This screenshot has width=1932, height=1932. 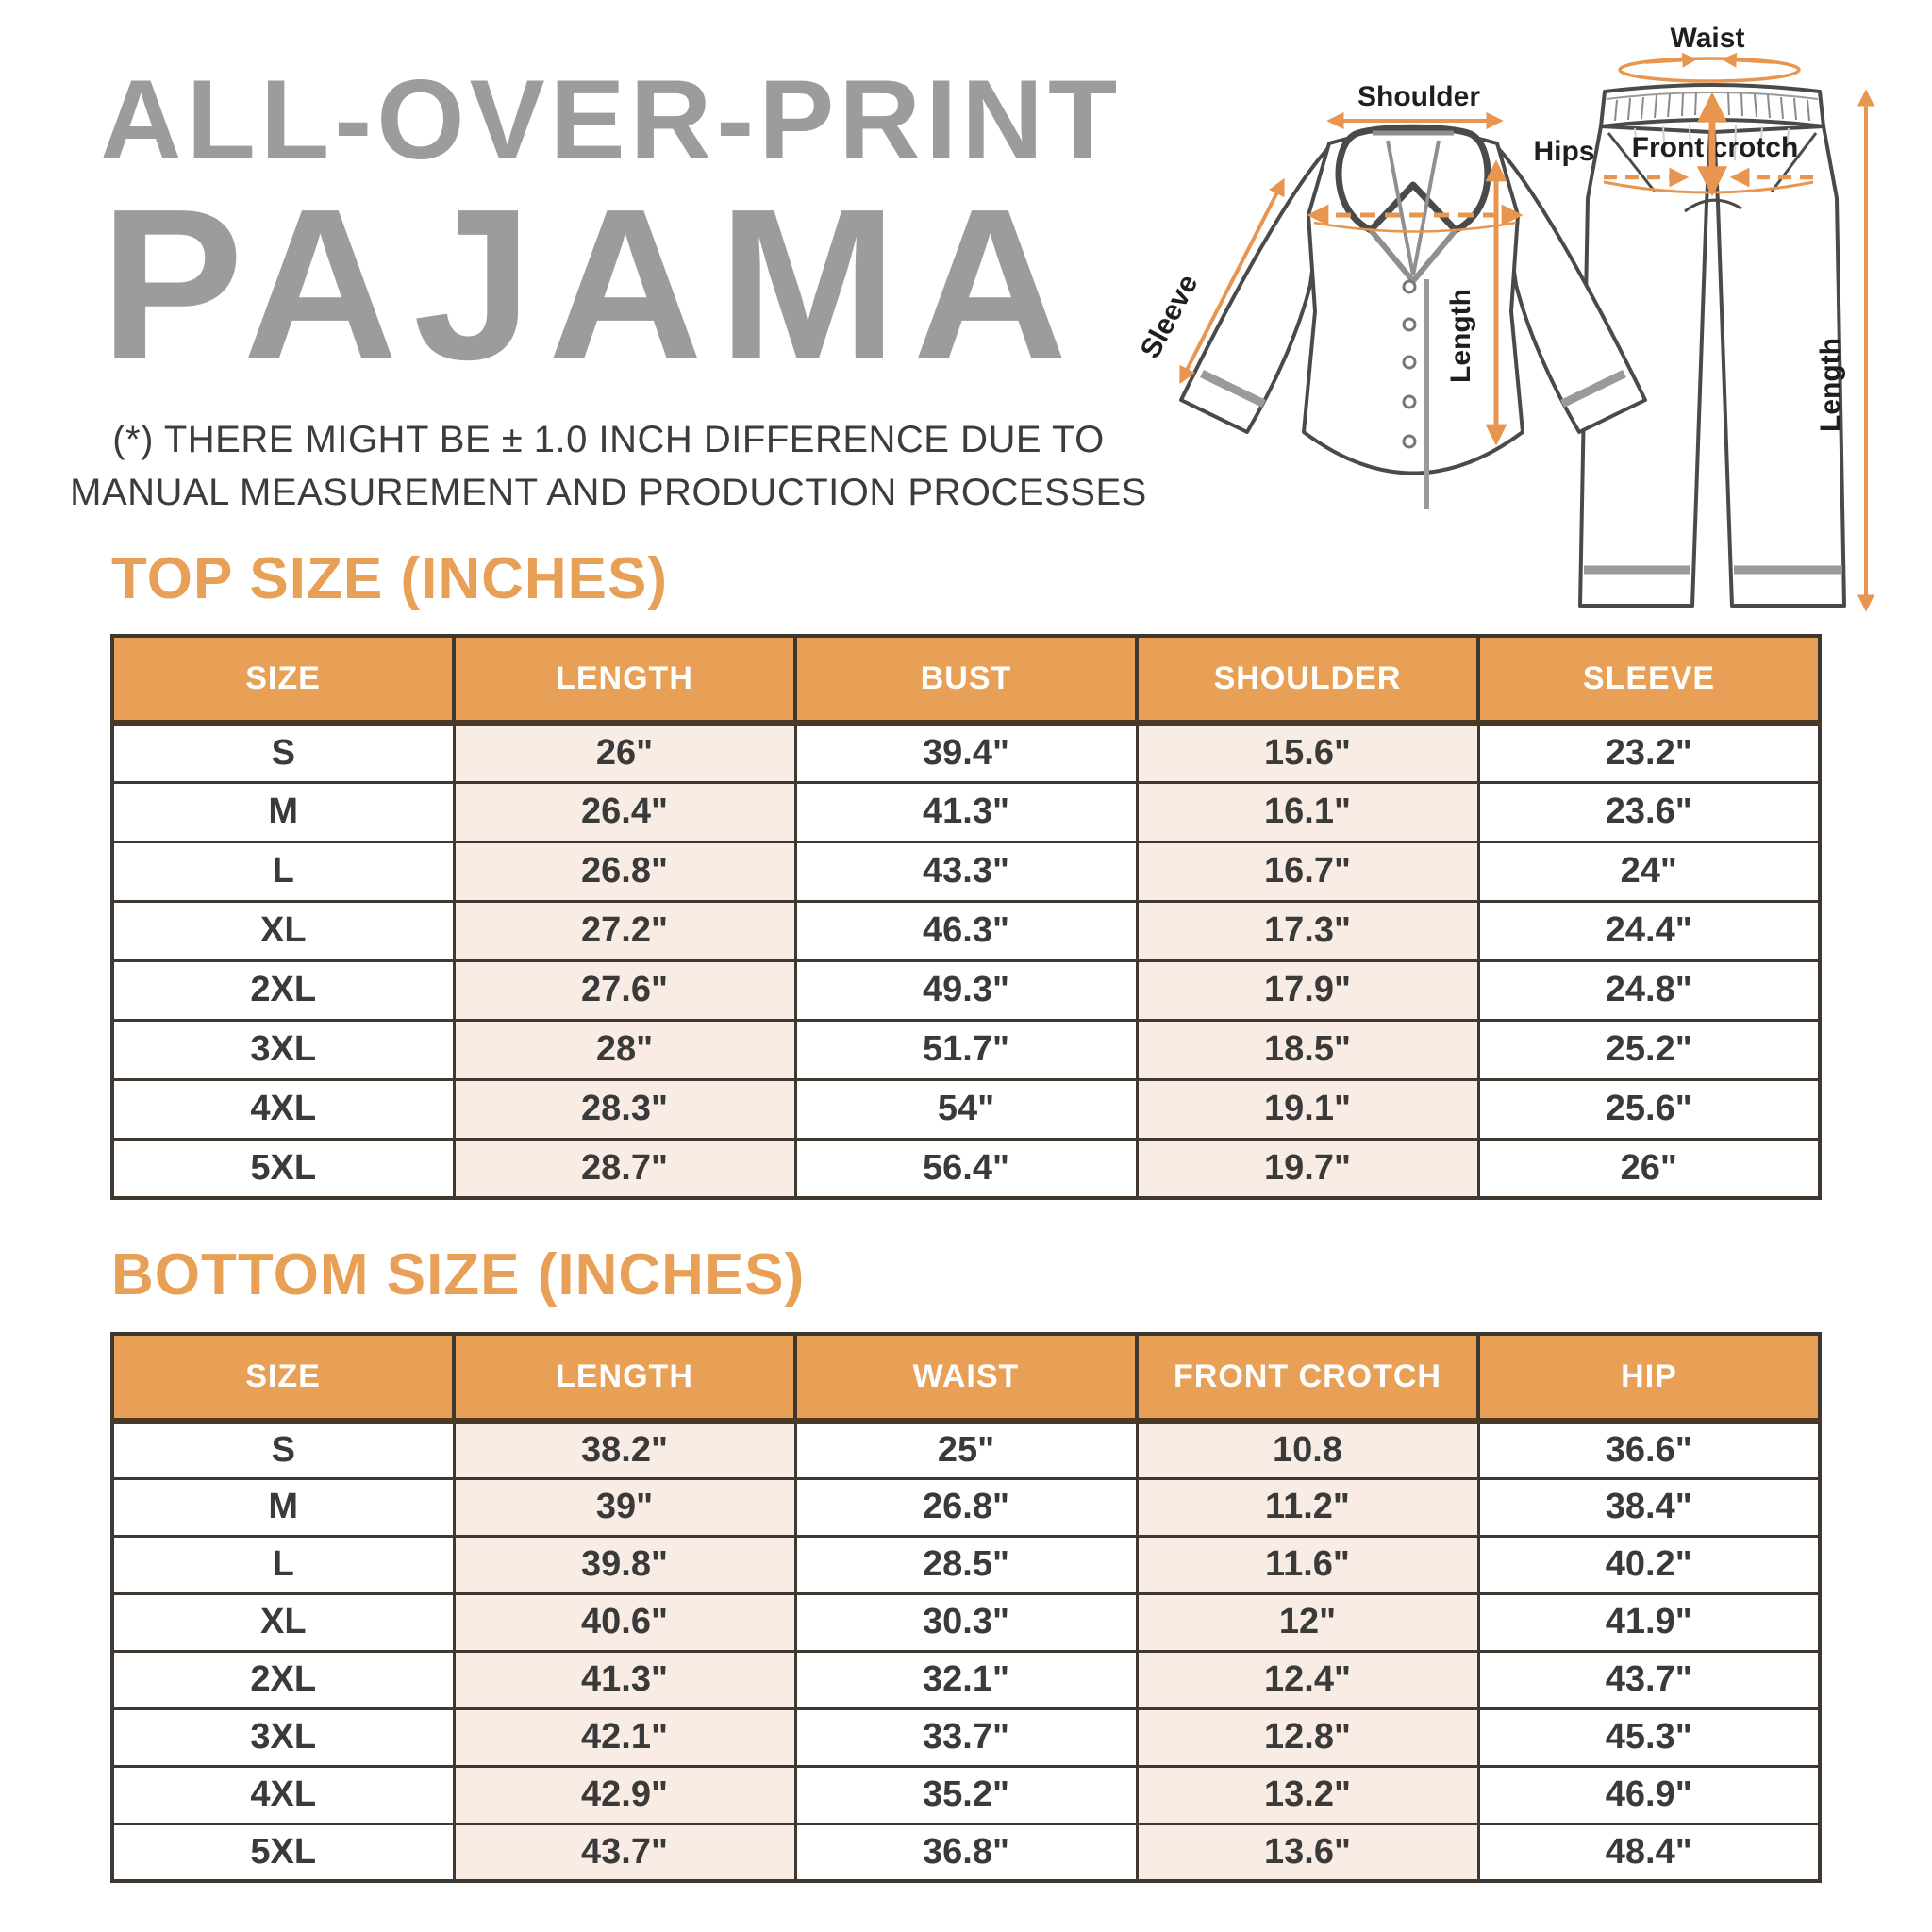 What do you see at coordinates (966, 1449) in the screenshot?
I see `size-row-s: S 38.2" 25" 10.8 36.6"` at bounding box center [966, 1449].